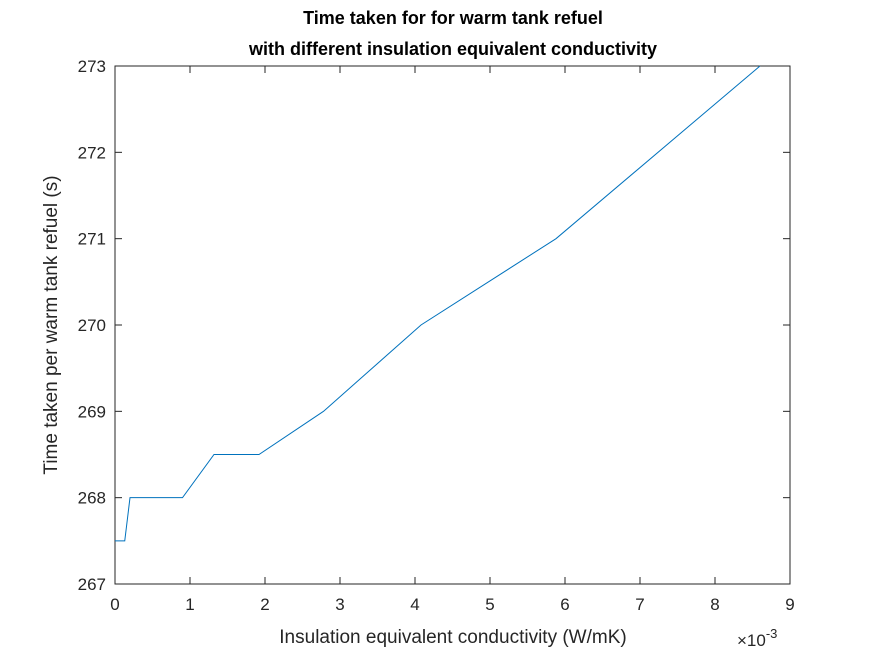 Image resolution: width=875 pixels, height=656 pixels. I want to click on x-tick-label: 5, so click(489, 604).